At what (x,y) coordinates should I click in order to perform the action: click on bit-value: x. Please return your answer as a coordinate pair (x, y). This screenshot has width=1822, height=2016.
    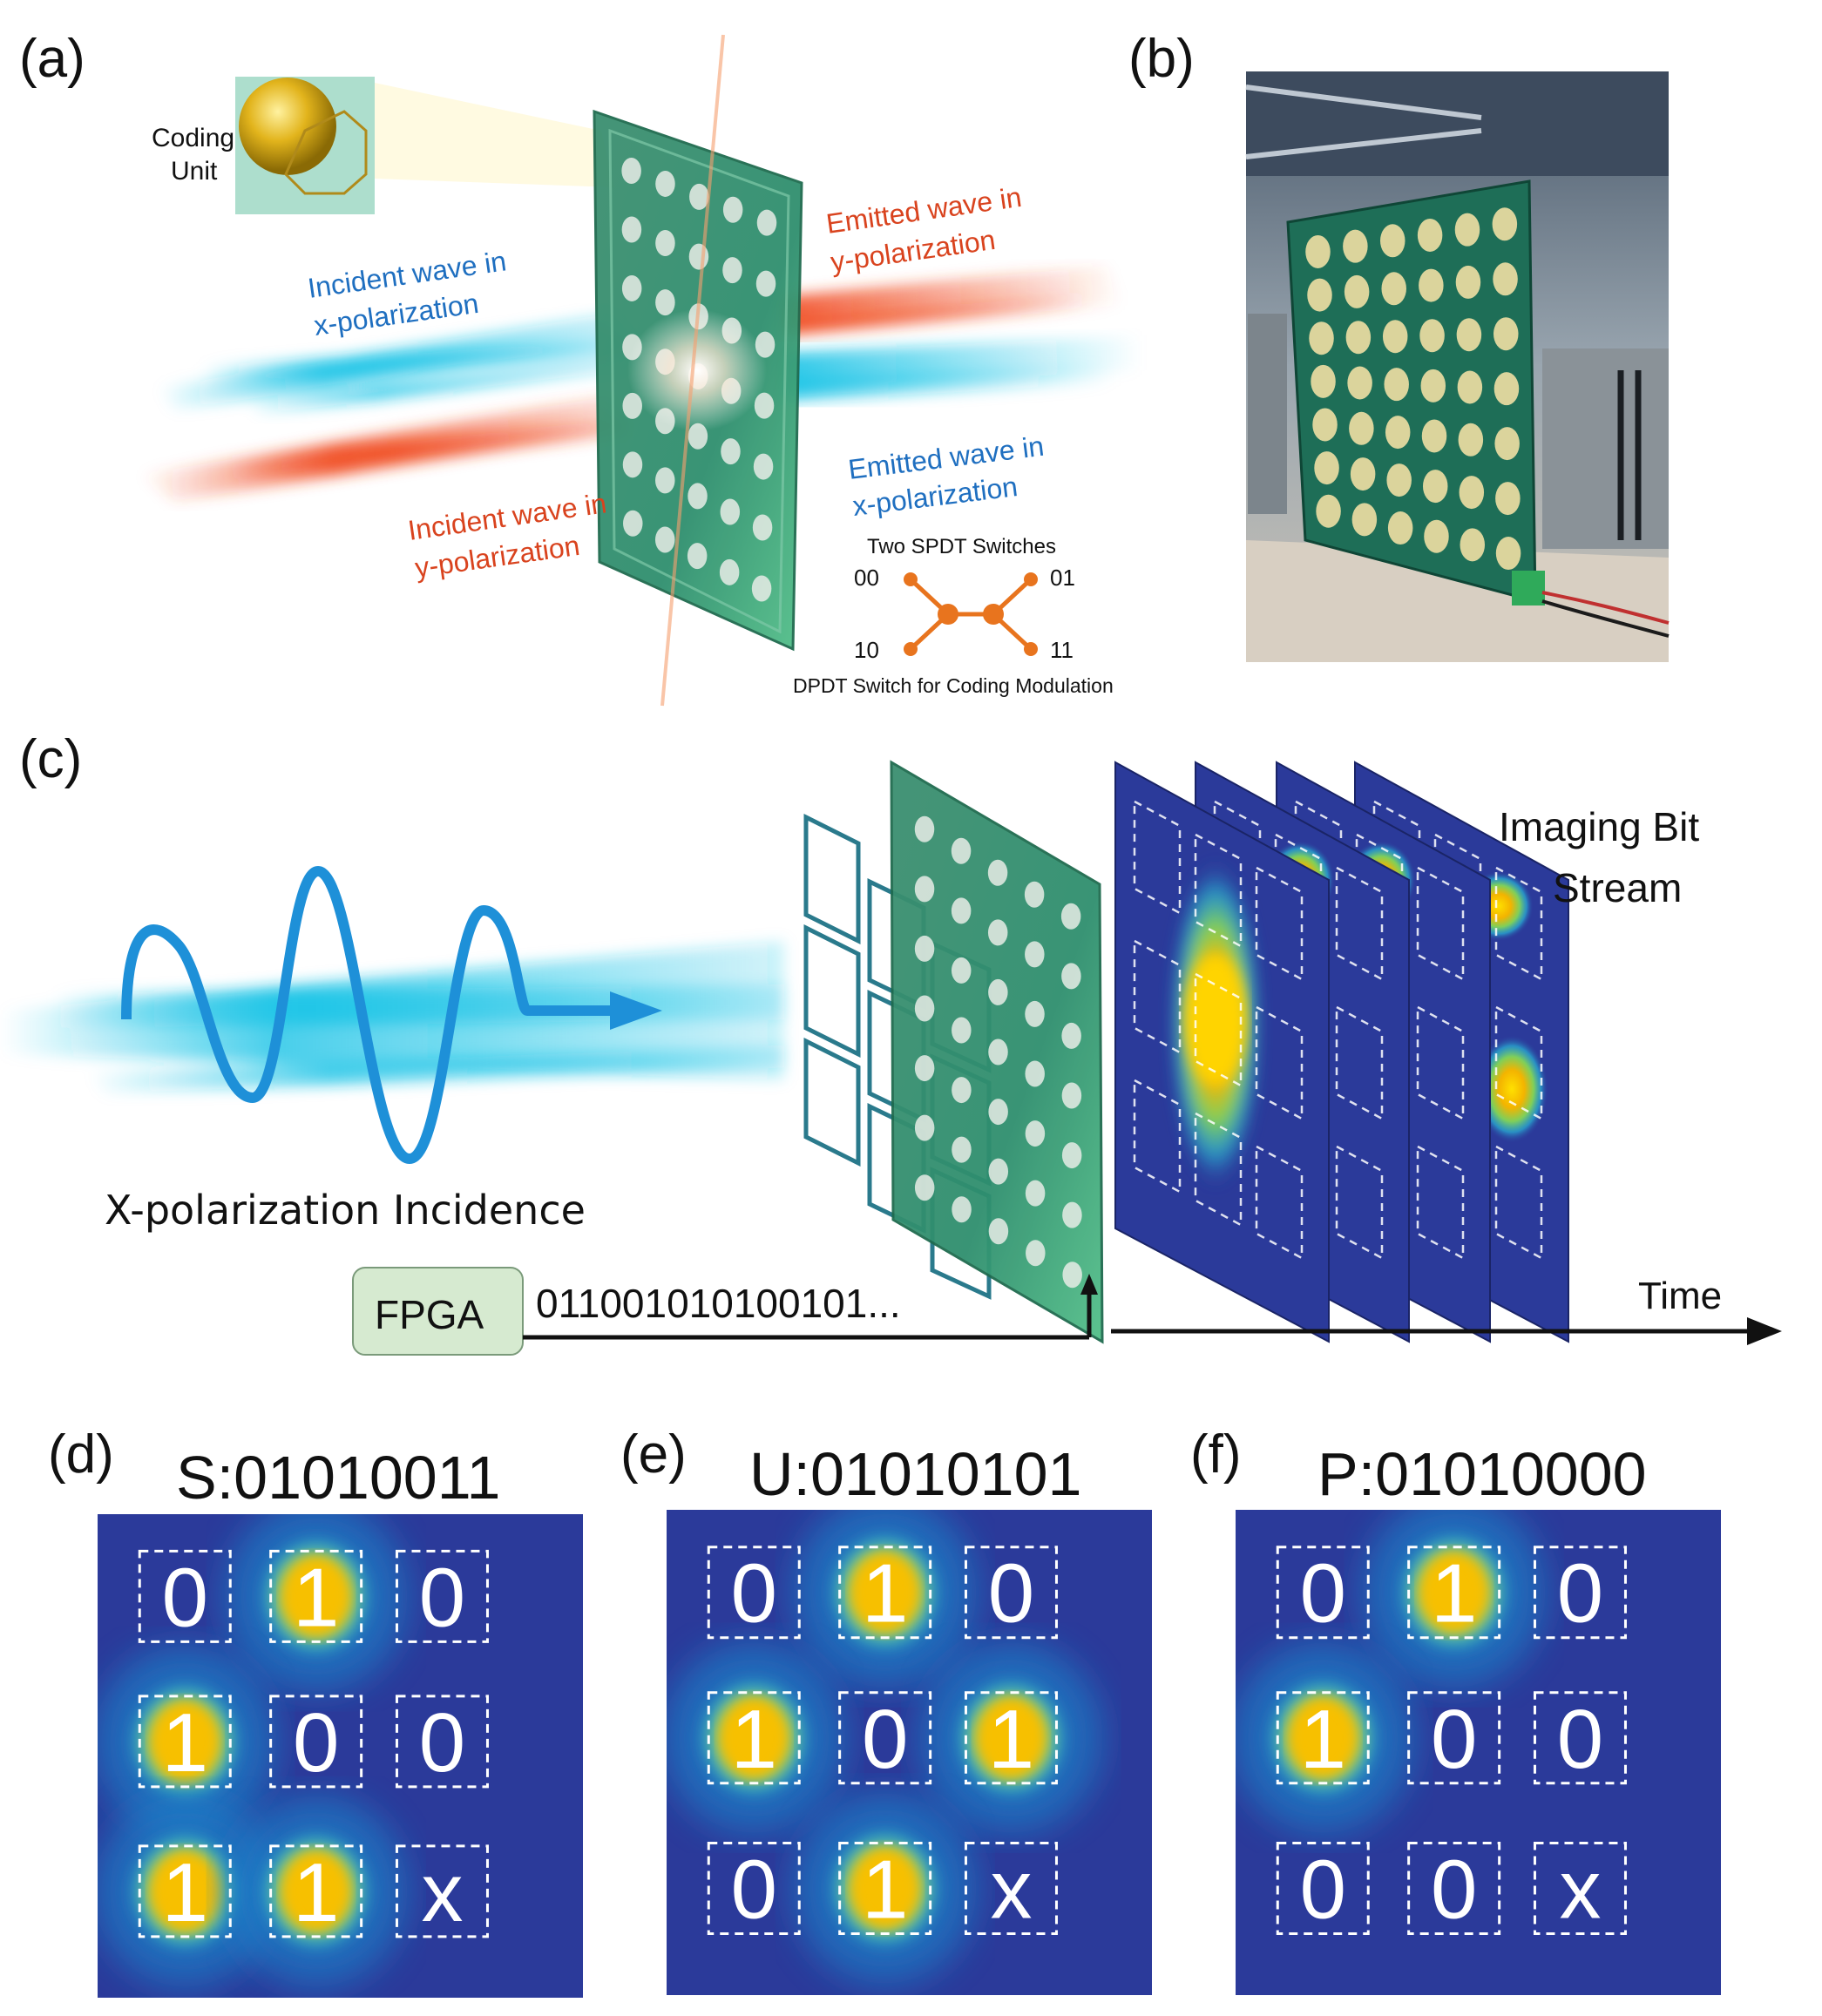
    Looking at the image, I should click on (442, 1892).